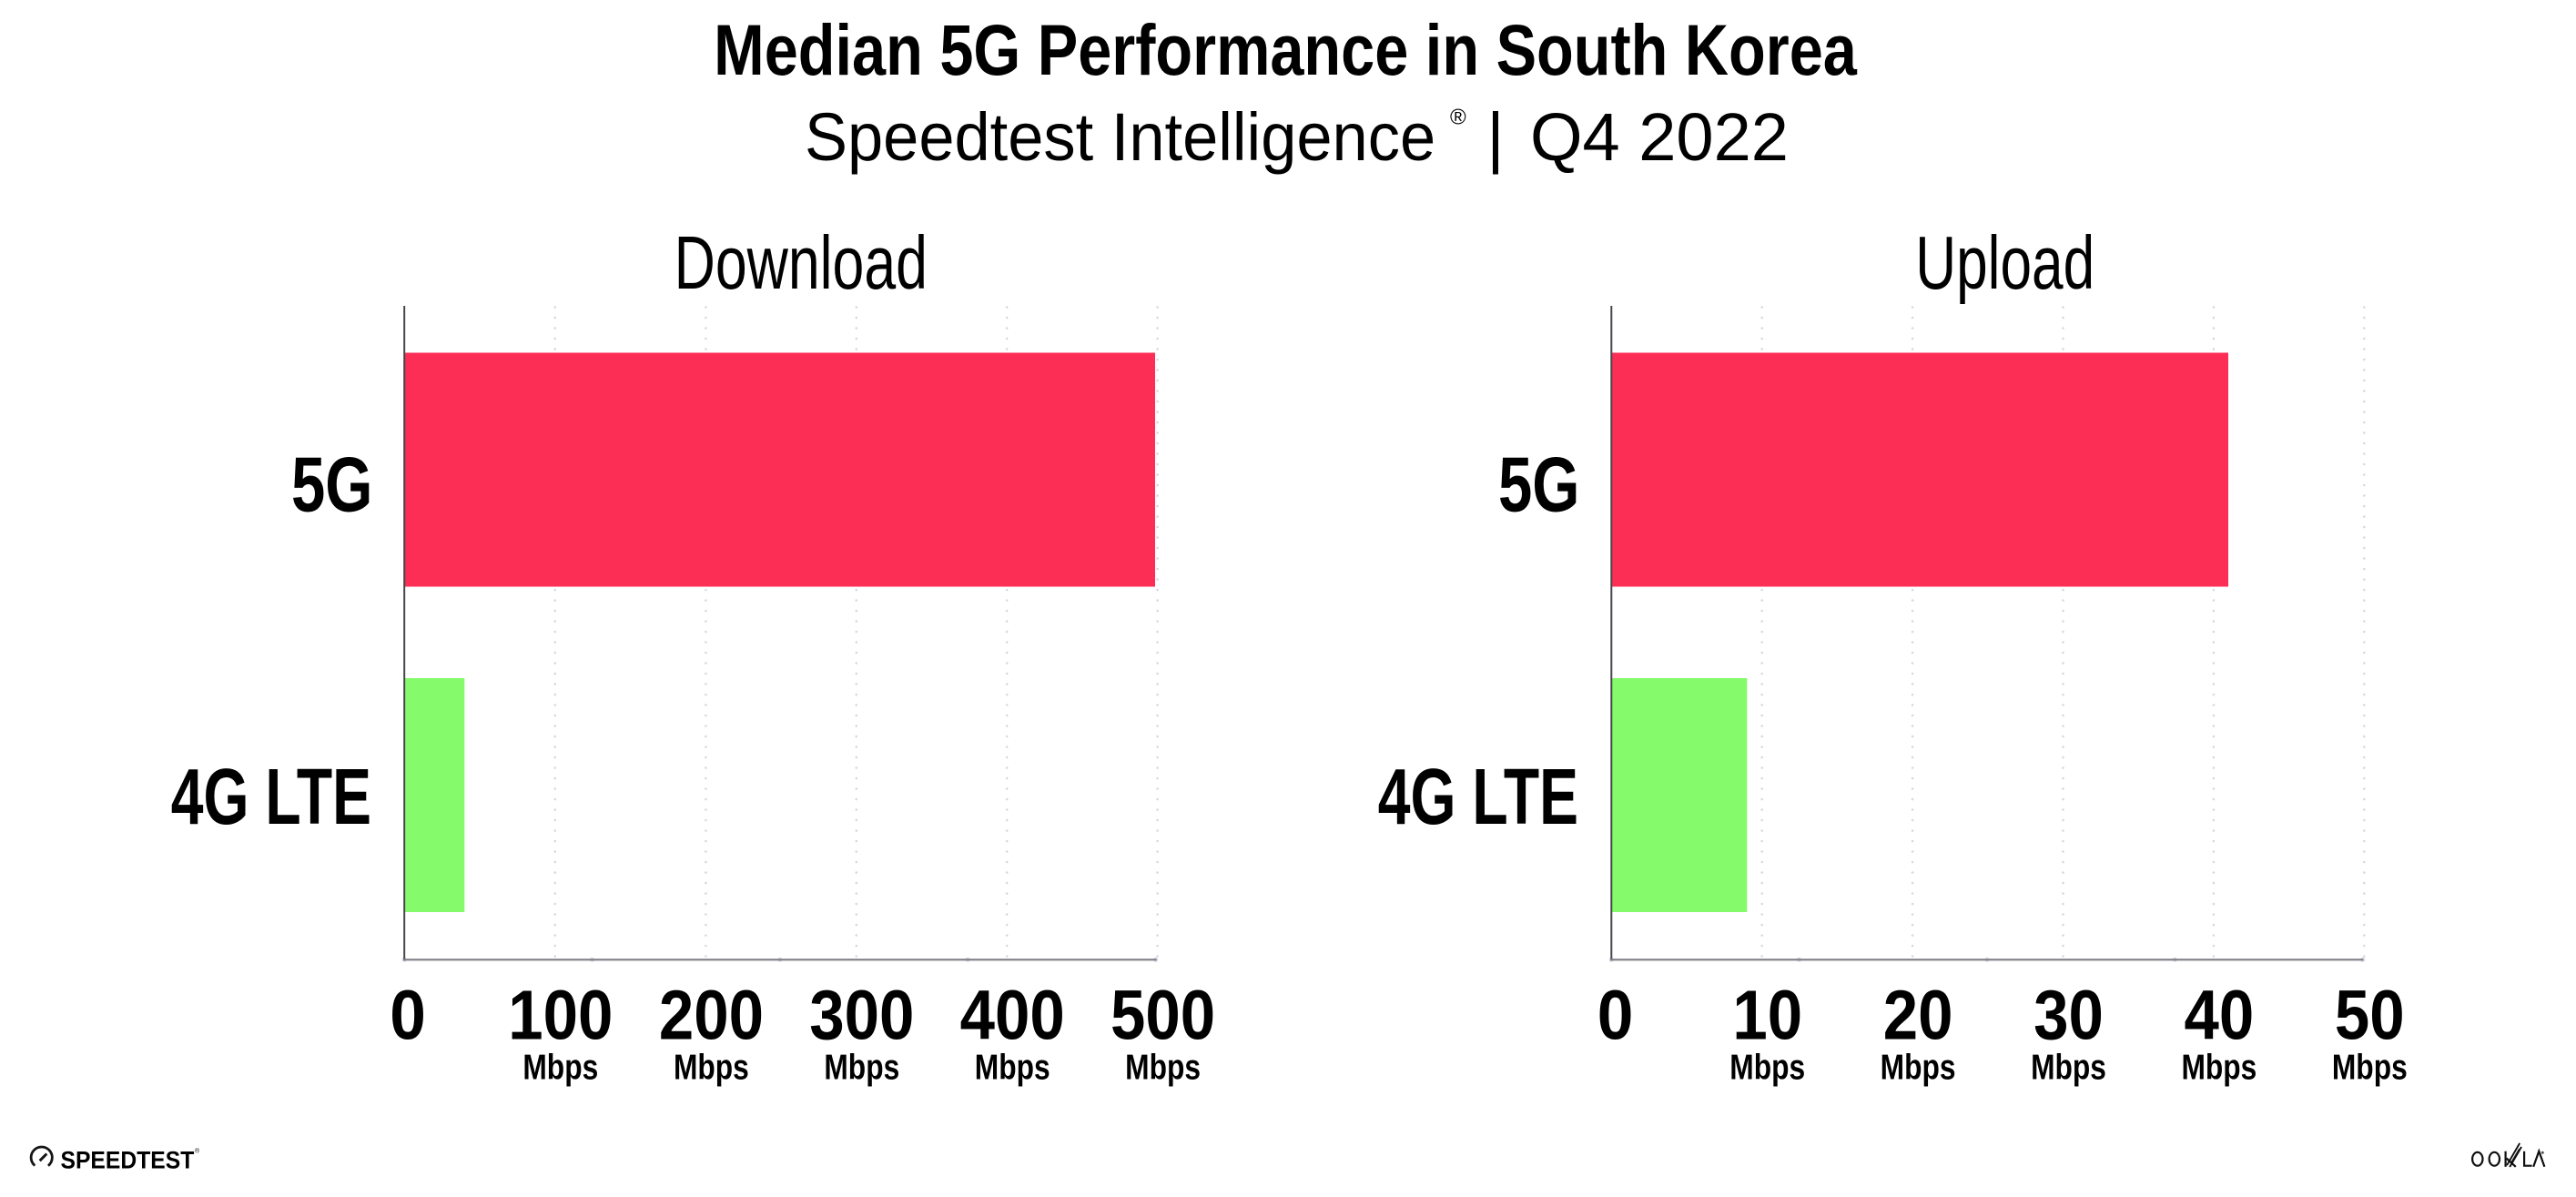 The width and height of the screenshot is (2576, 1197). Describe the element at coordinates (1012, 1015) in the screenshot. I see `svg-text: 400` at that location.